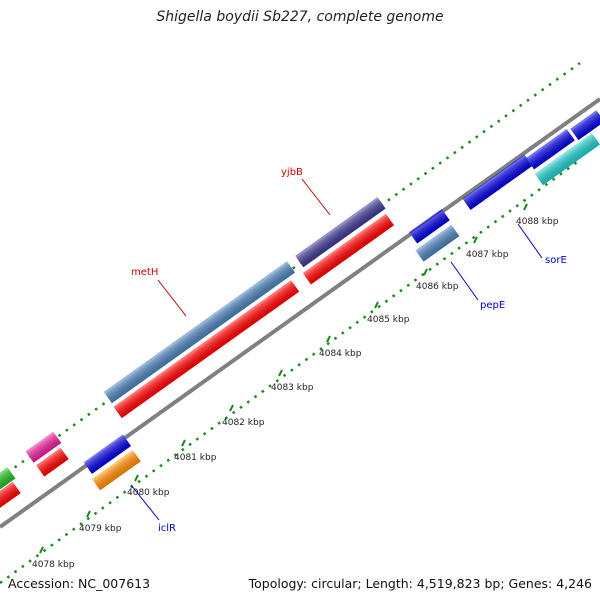 Image resolution: width=600 pixels, height=600 pixels. What do you see at coordinates (340, 232) in the screenshot?
I see `gene-feature-purple` at bounding box center [340, 232].